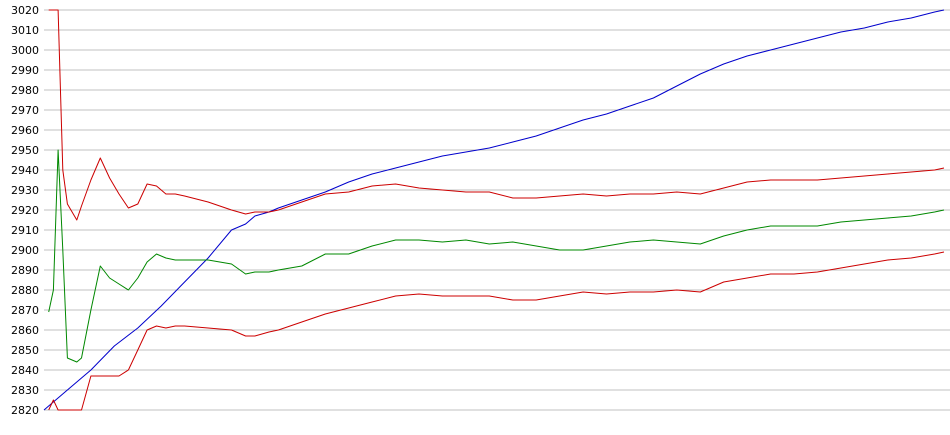 The image size is (950, 435). What do you see at coordinates (25, 230) in the screenshot?
I see `y-tick-label: 2910` at bounding box center [25, 230].